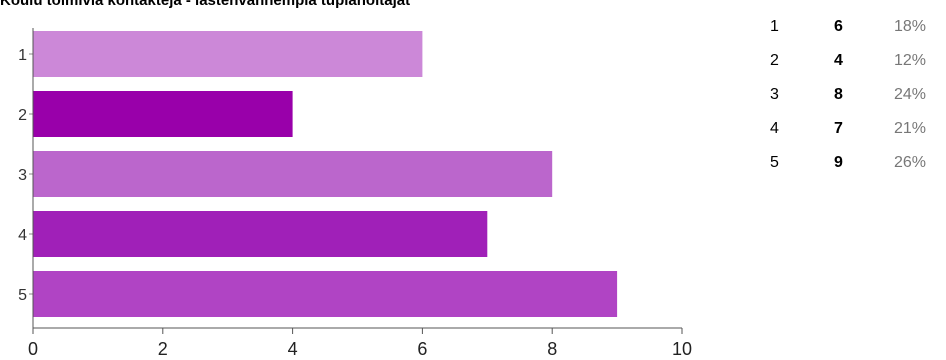 This screenshot has height=360, width=946. What do you see at coordinates (838, 26) in the screenshot?
I see `legend-count: 6` at bounding box center [838, 26].